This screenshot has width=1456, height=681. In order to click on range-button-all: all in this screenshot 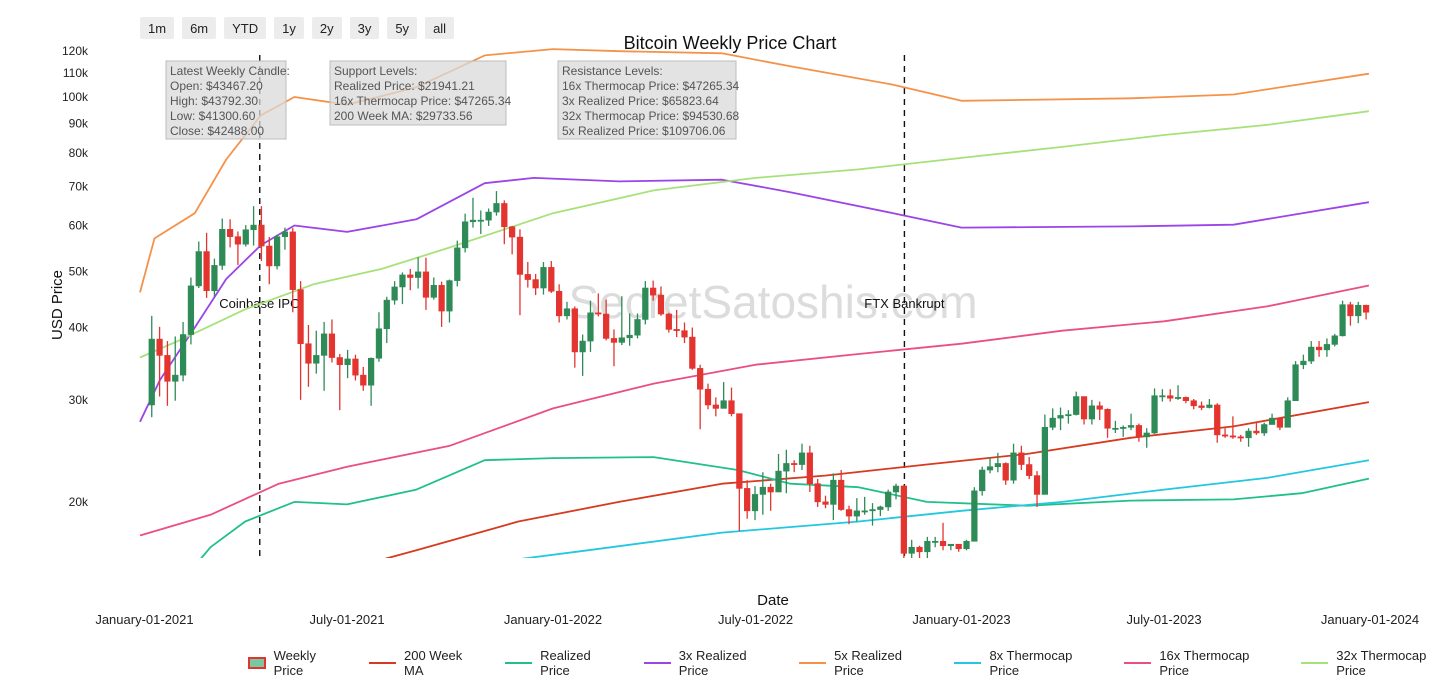, I will do `click(440, 28)`.